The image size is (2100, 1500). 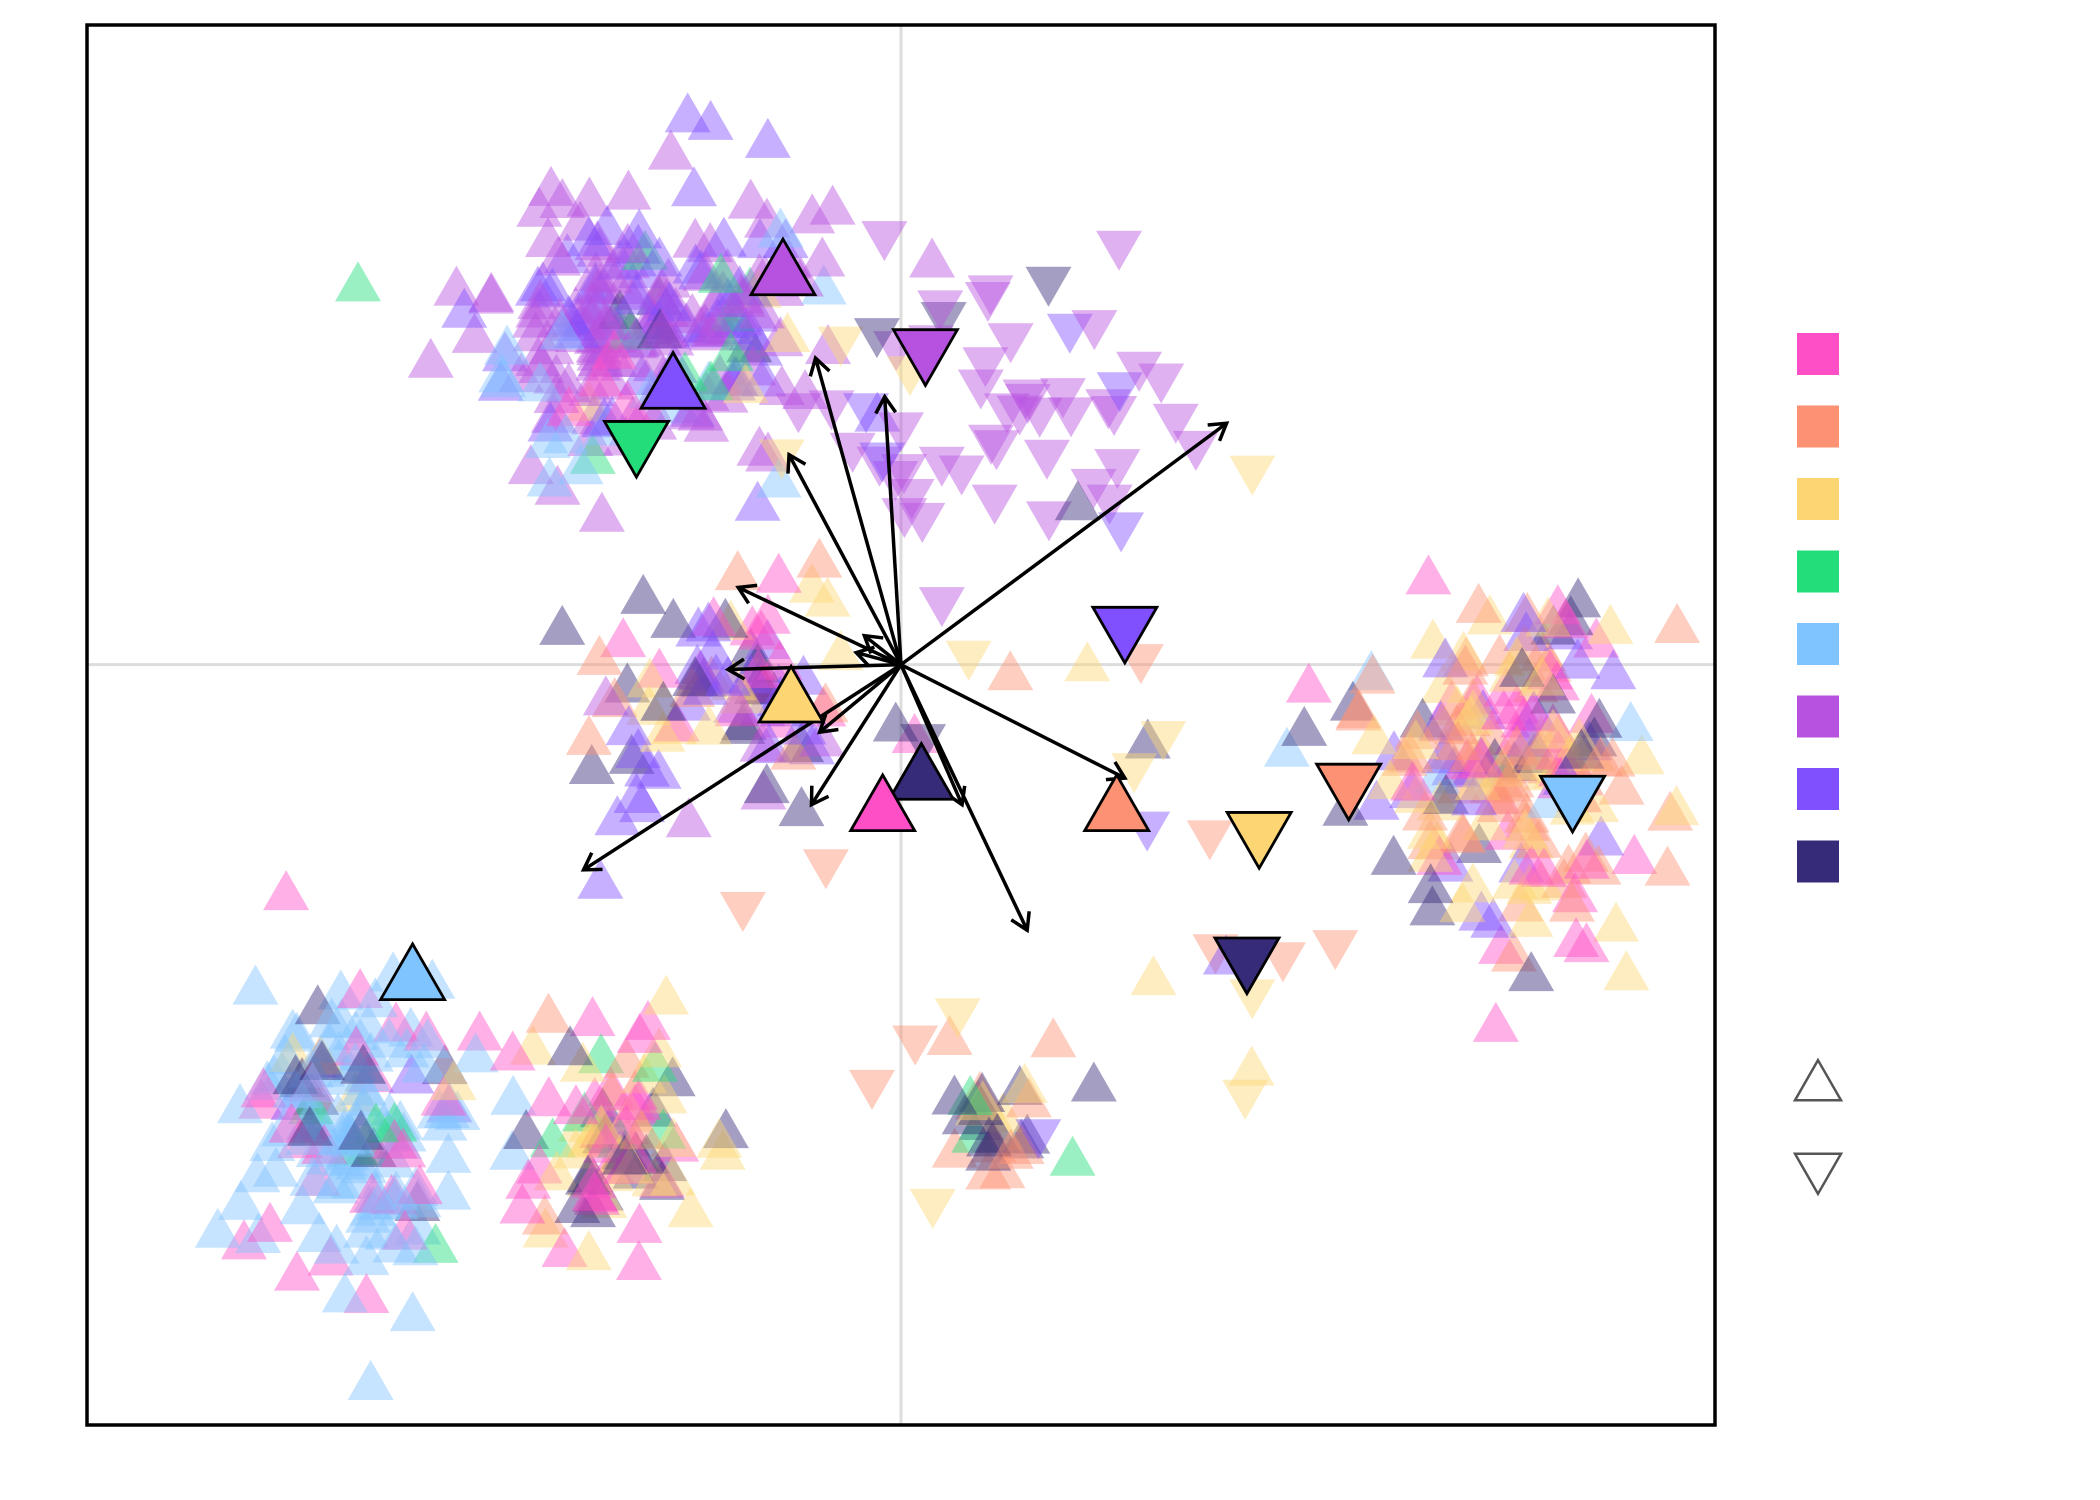 What do you see at coordinates (1818, 644) in the screenshot?
I see `legend-color-swatch` at bounding box center [1818, 644].